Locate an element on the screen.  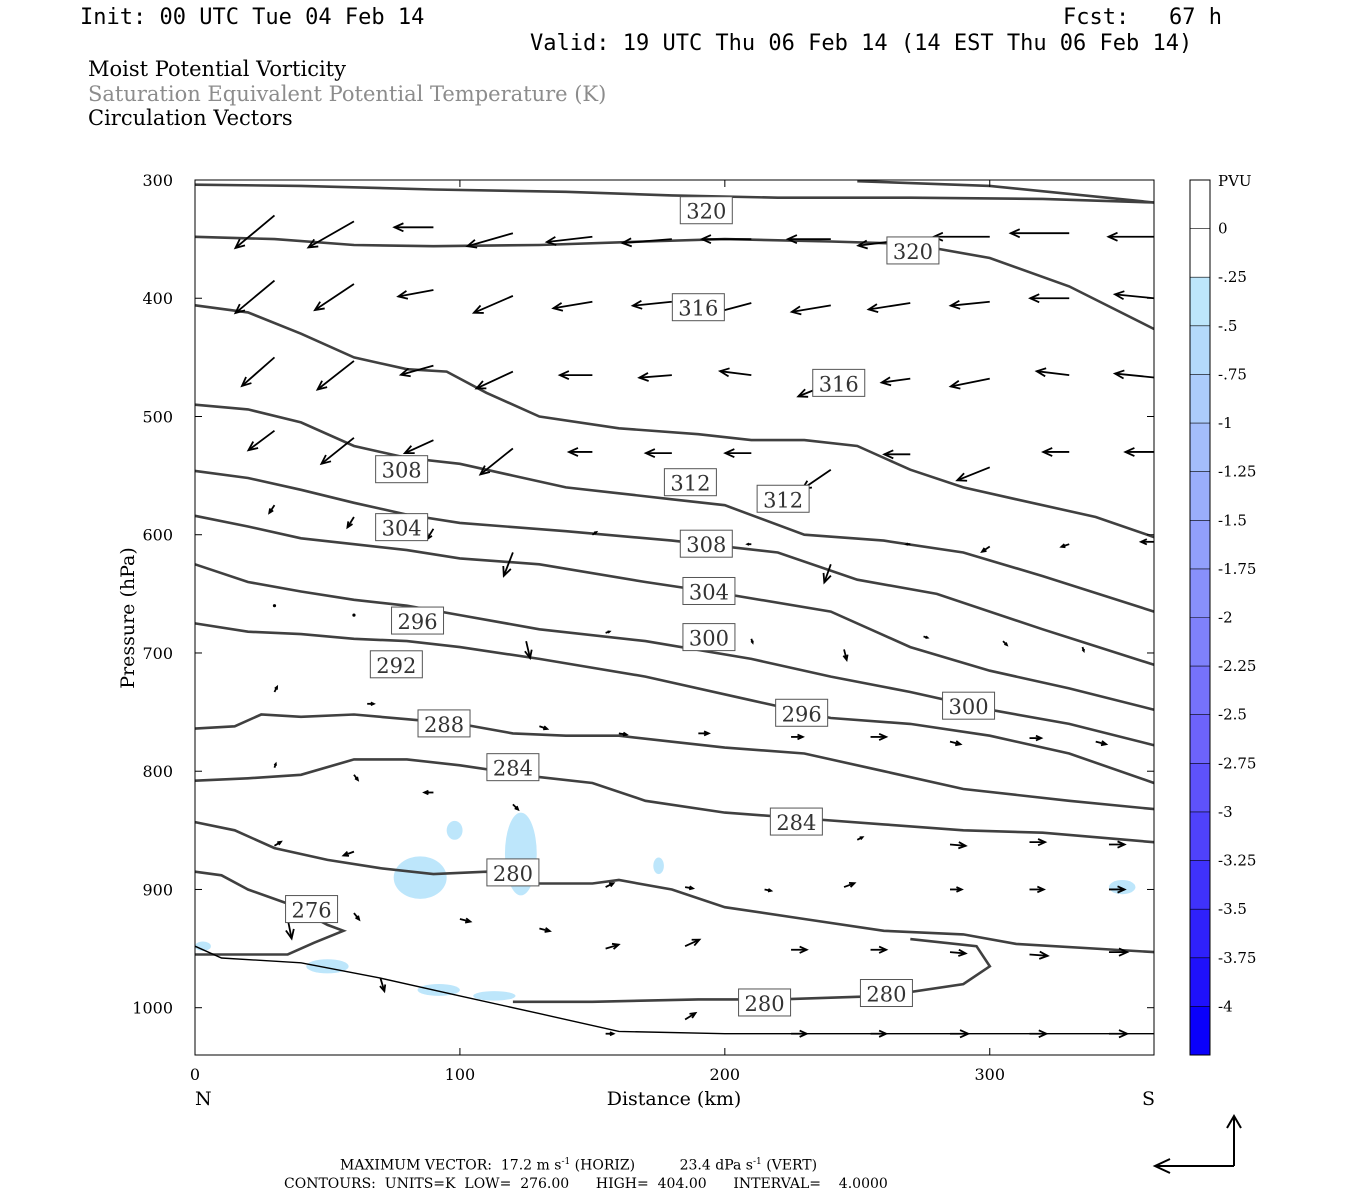
contour-label: 288 is located at coordinates (444, 723).